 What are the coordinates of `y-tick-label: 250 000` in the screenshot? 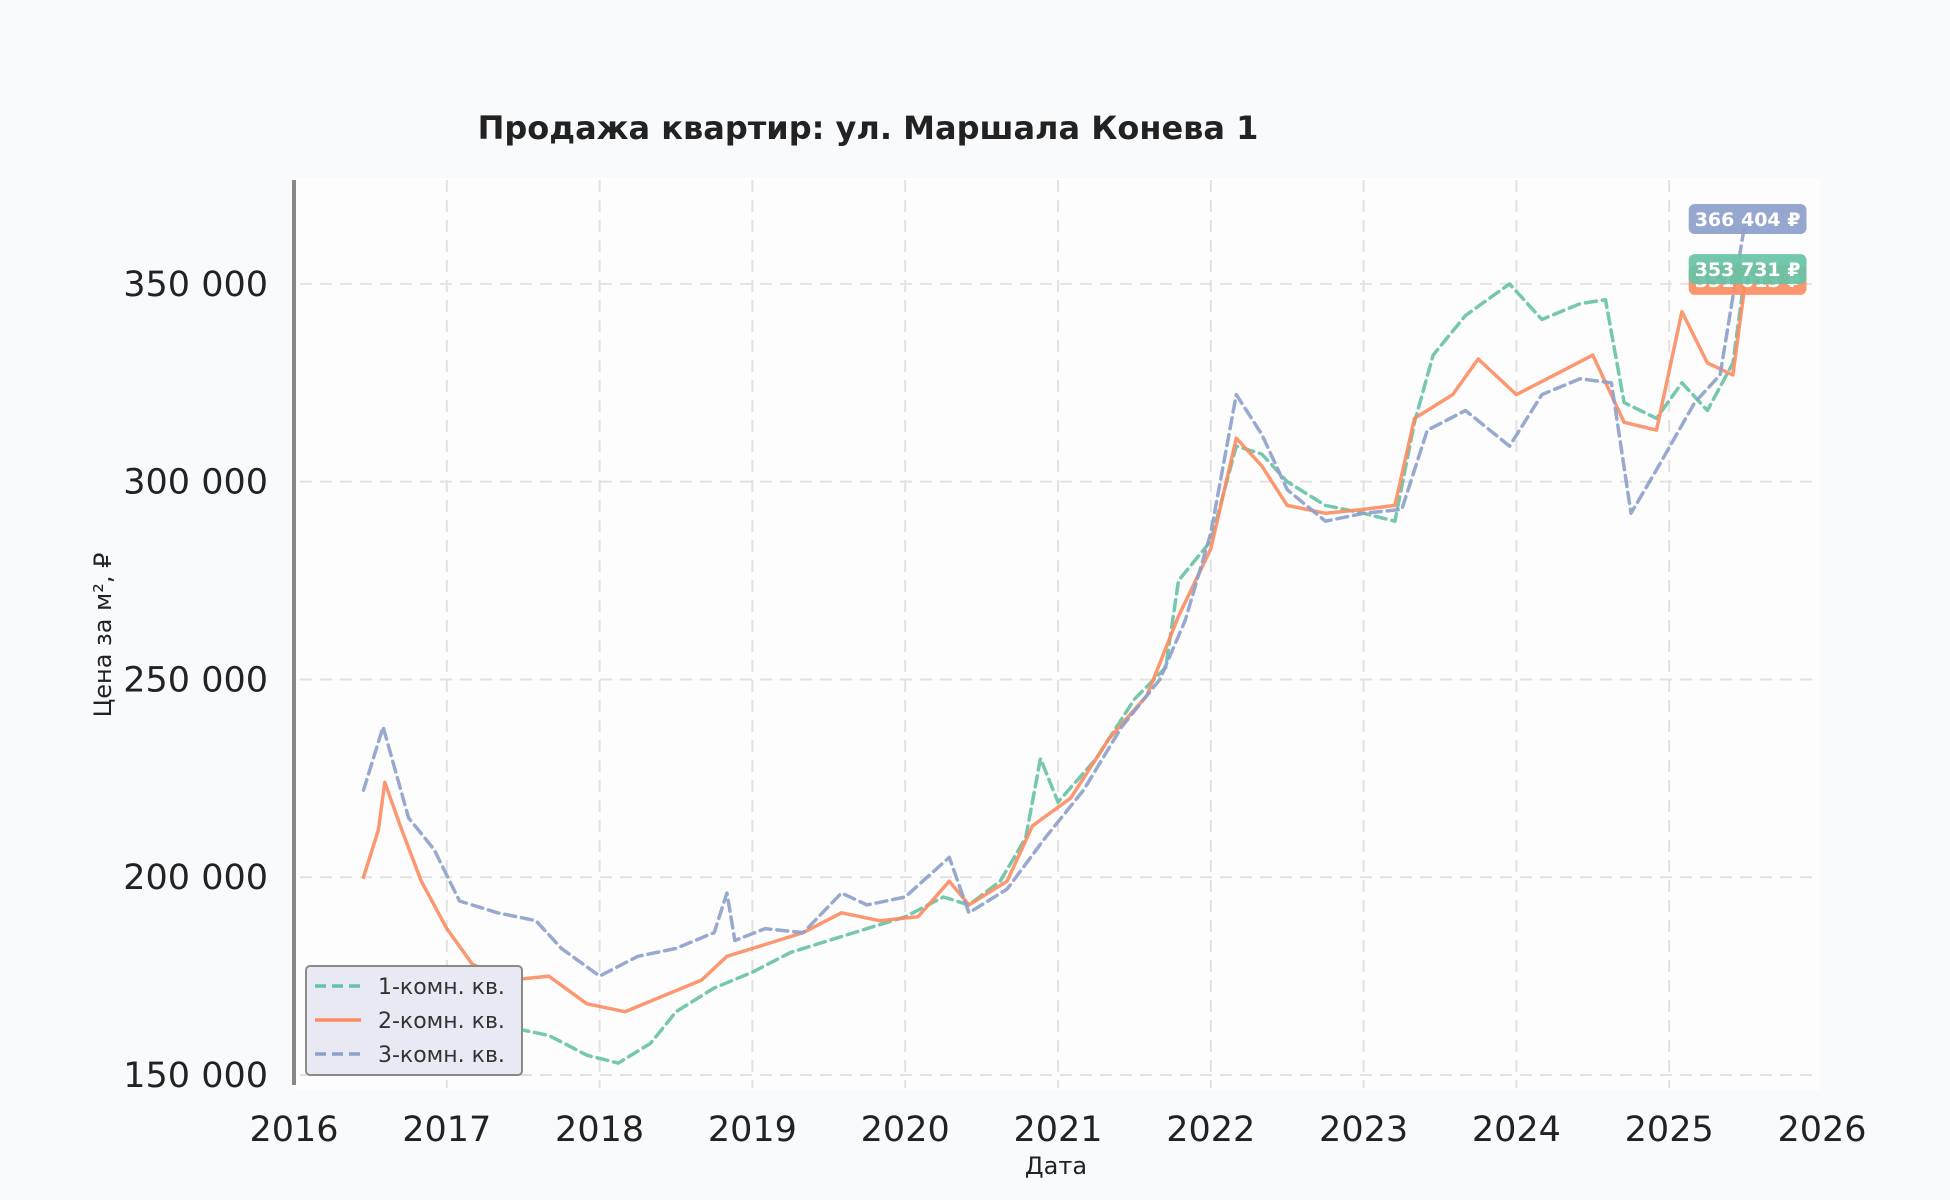 It's located at (195, 680).